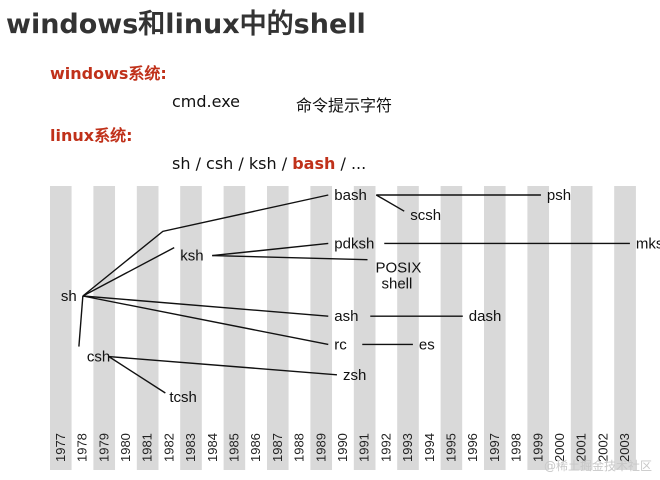 The height and width of the screenshot is (480, 660). What do you see at coordinates (82, 447) in the screenshot?
I see `year-label: 1978` at bounding box center [82, 447].